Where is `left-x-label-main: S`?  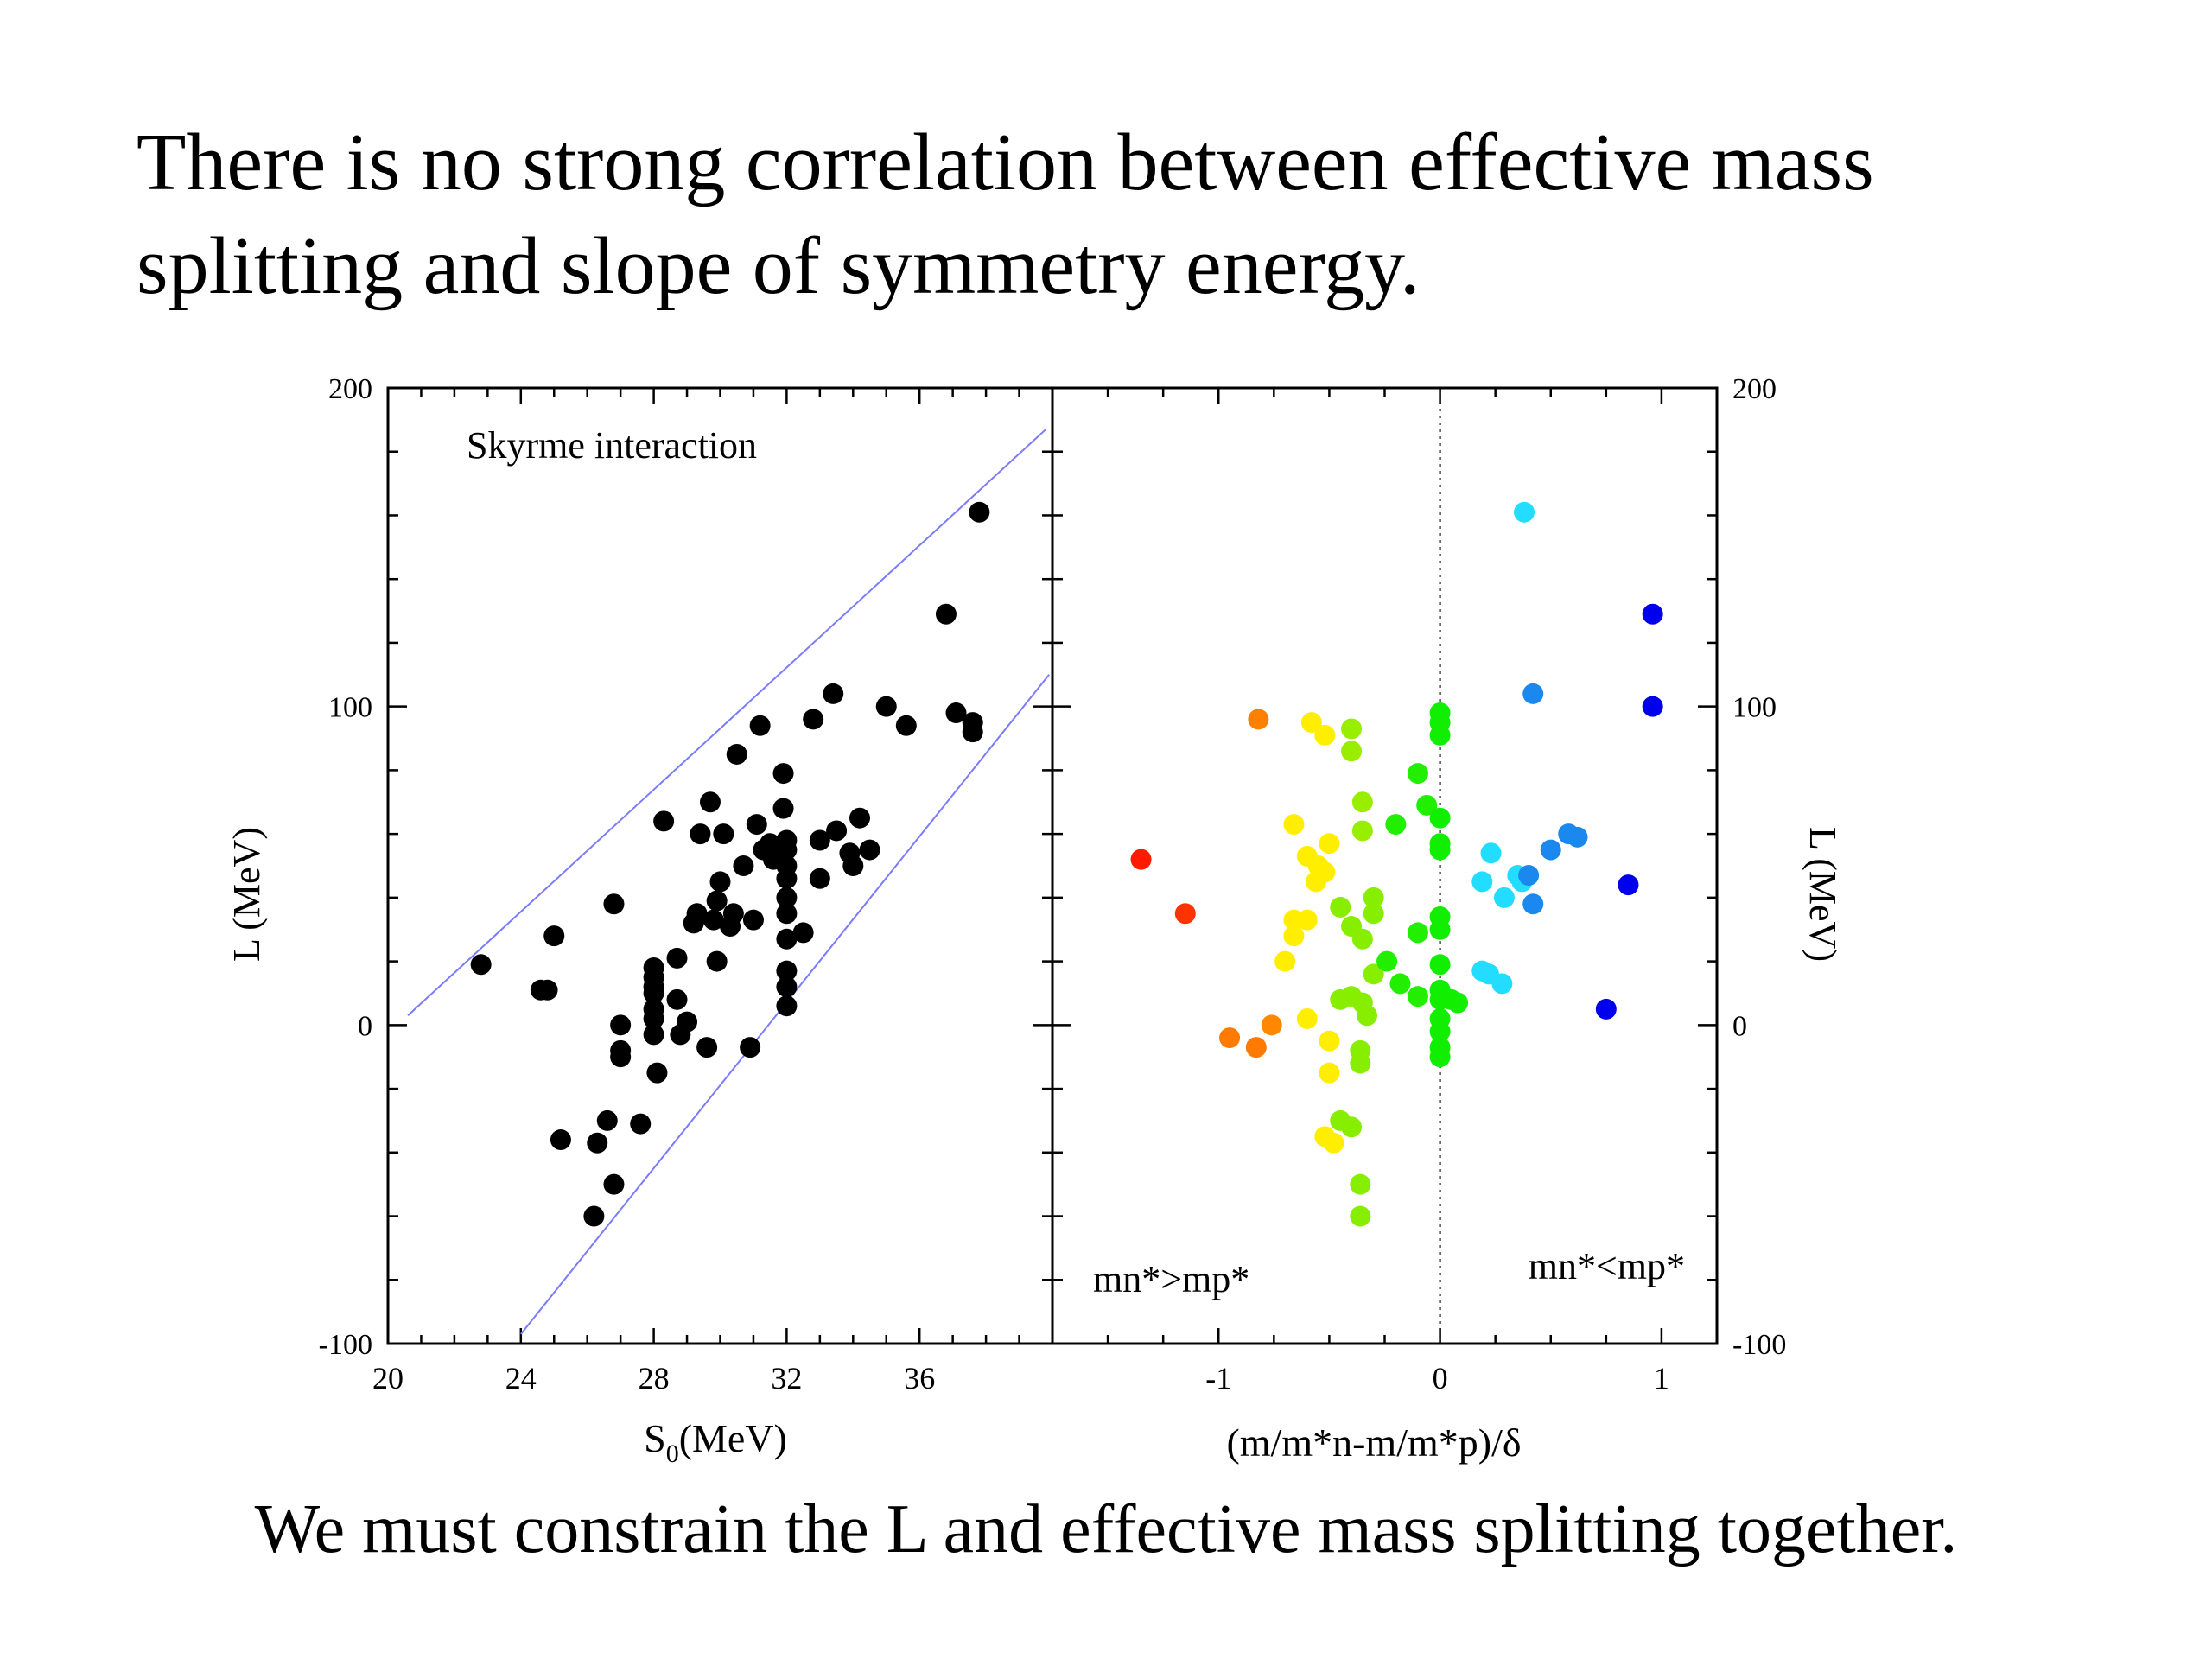 left-x-label-main: S is located at coordinates (655, 1438).